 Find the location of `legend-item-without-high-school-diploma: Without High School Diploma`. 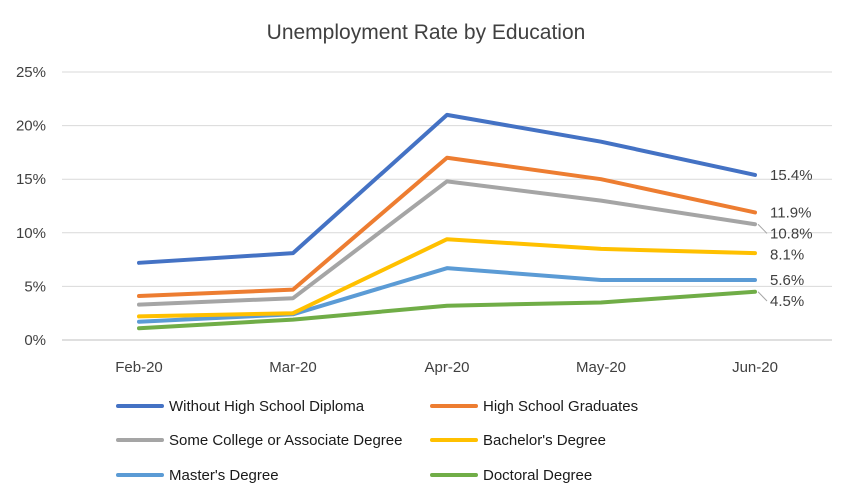

legend-item-without-high-school-diploma: Without High School Diploma is located at coordinates (240, 406).